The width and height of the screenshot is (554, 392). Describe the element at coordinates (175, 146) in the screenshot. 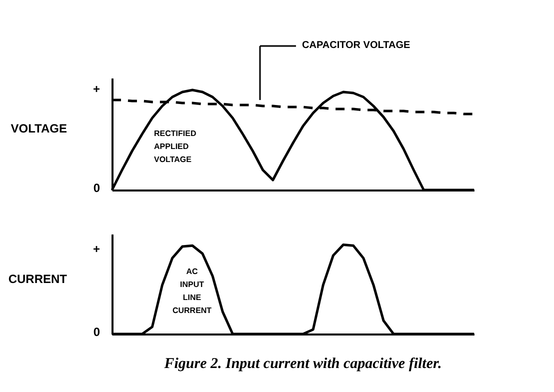

I see `annotation: RECTIFIED APPLIED VOLTAGE` at that location.